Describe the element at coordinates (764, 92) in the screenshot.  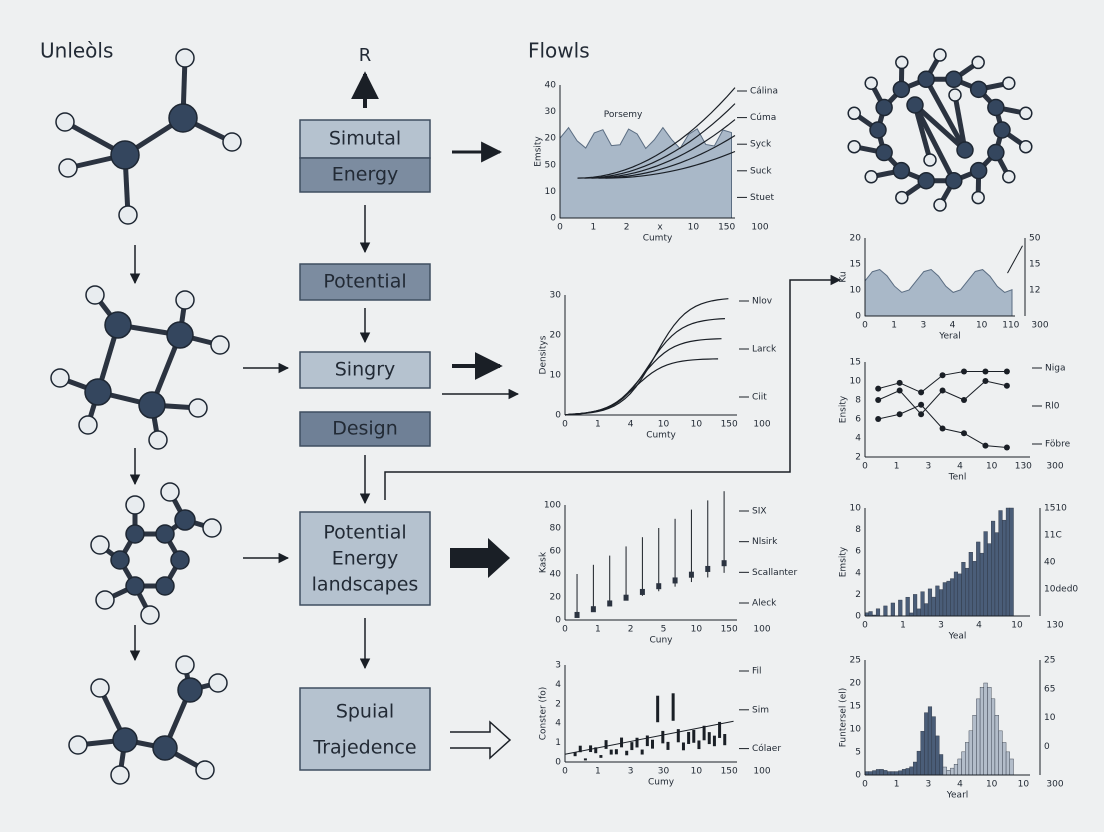
I see `legend-label: Cálina` at that location.